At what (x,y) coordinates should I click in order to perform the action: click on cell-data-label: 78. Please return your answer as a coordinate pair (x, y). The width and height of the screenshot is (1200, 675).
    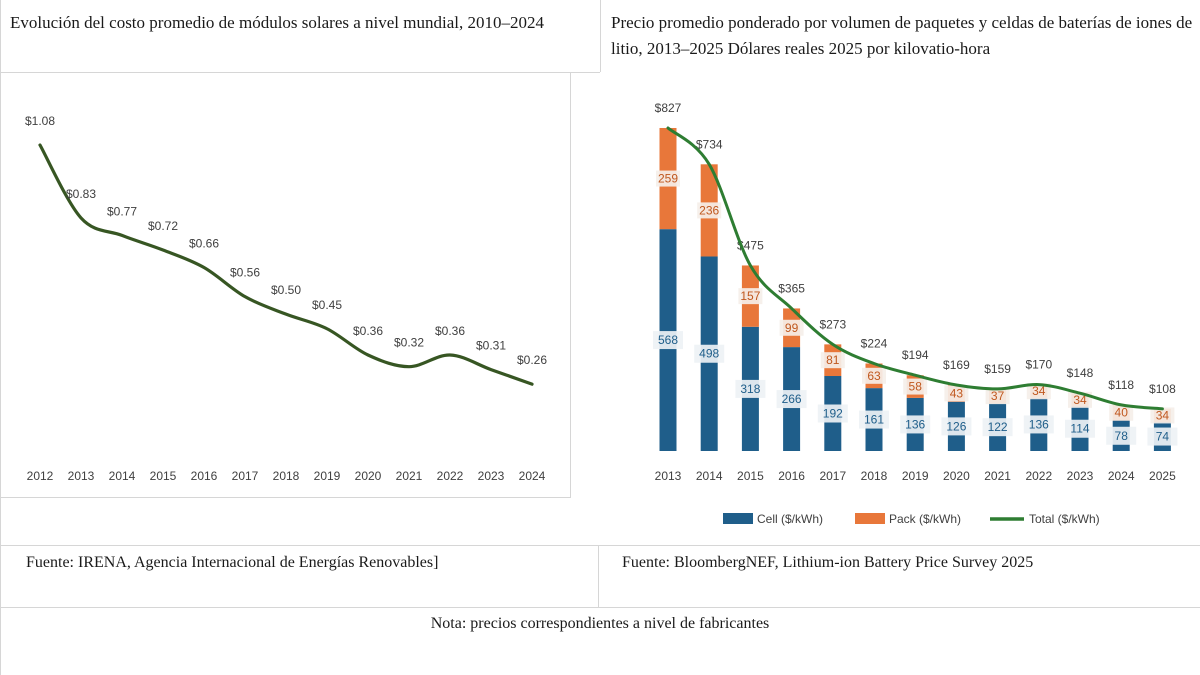
    Looking at the image, I should click on (1122, 436).